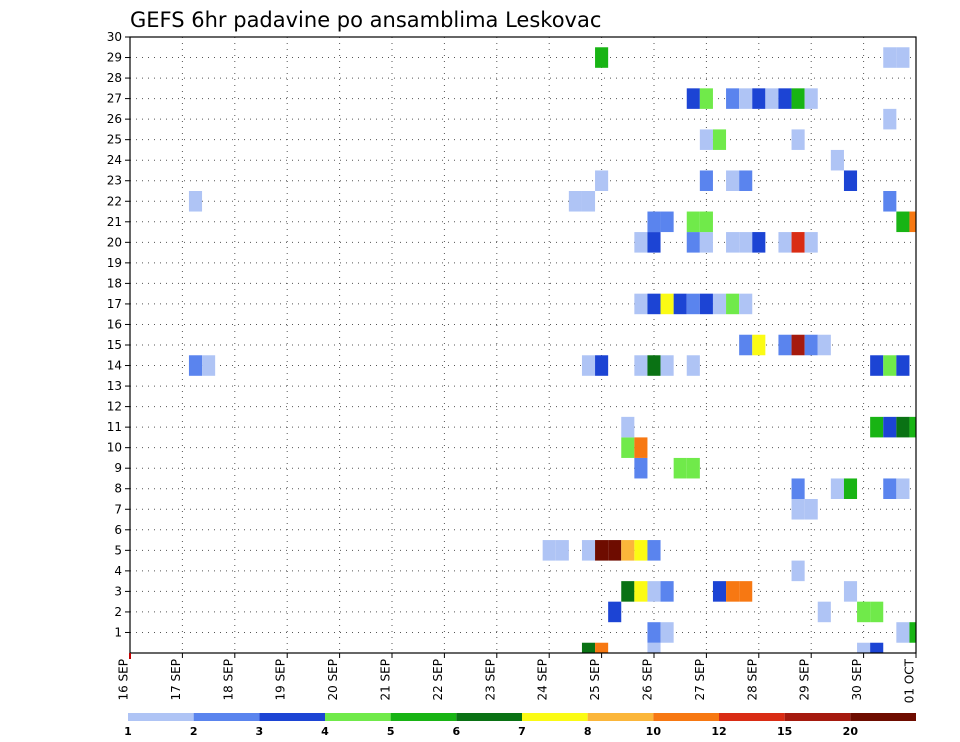  I want to click on legend-label: 10, so click(654, 731).